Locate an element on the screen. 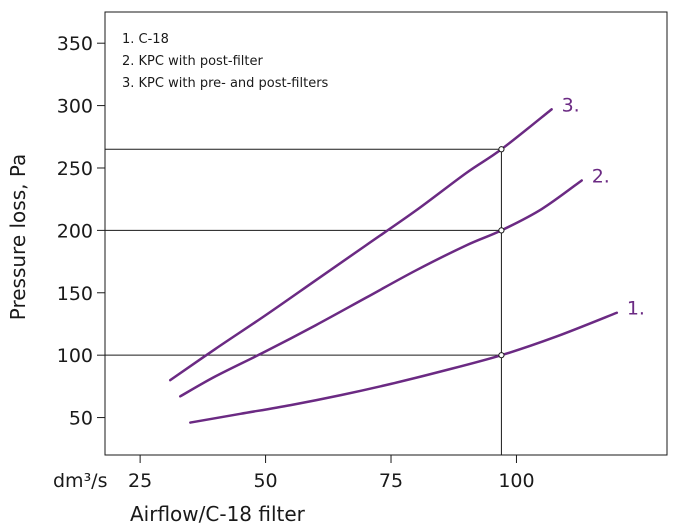  series-3-label: 3. is located at coordinates (571, 105).